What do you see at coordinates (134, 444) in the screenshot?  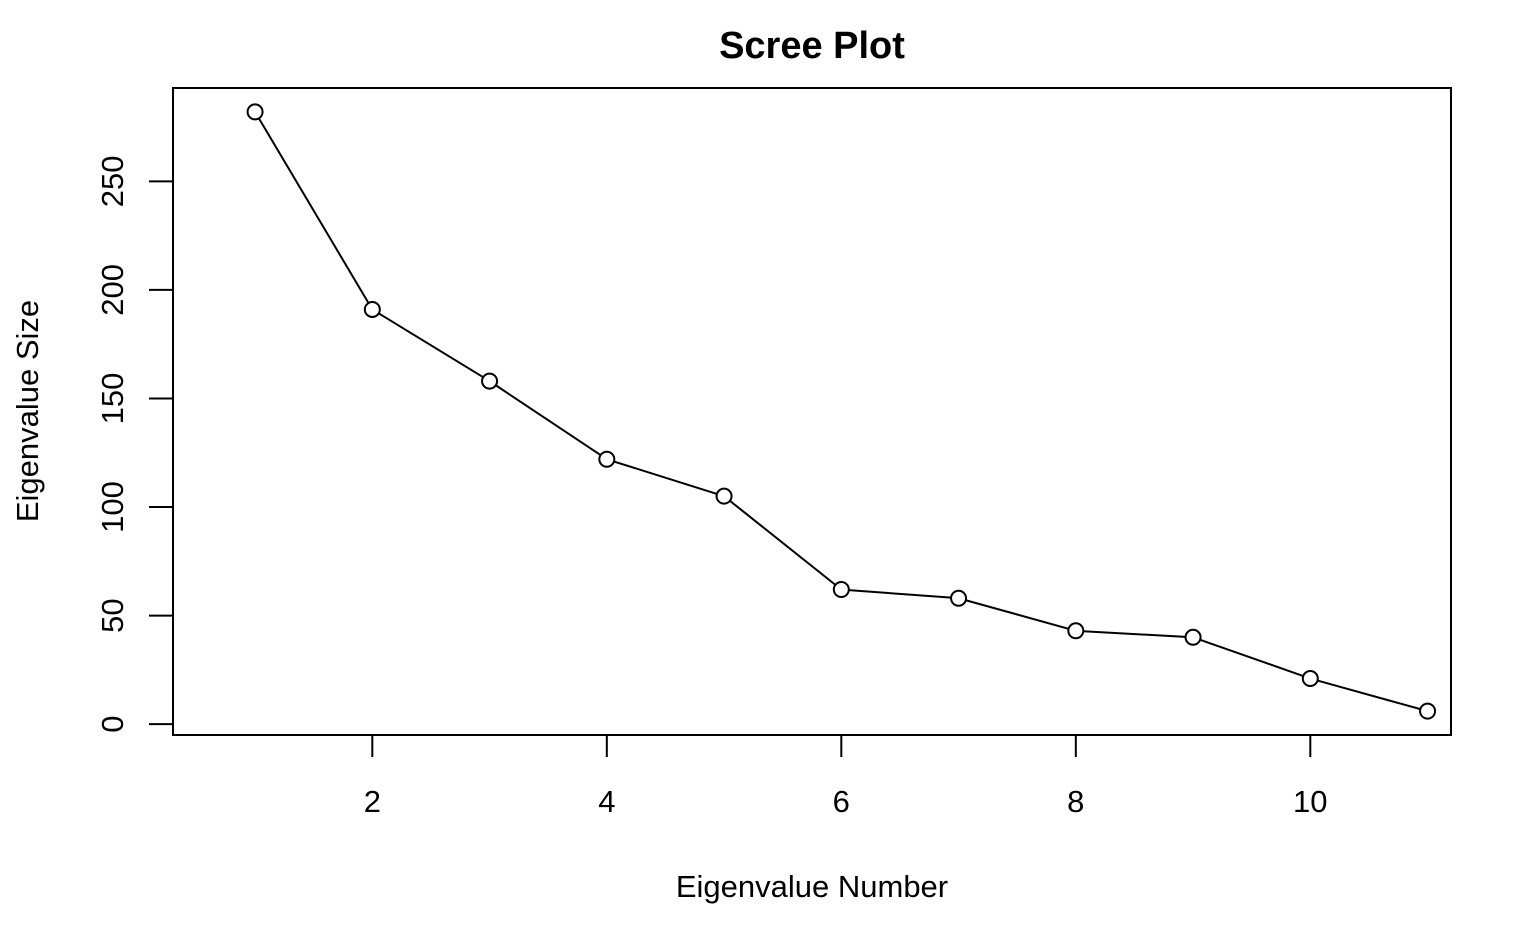 I see `y-axis: 0 50 100 150 200 250` at bounding box center [134, 444].